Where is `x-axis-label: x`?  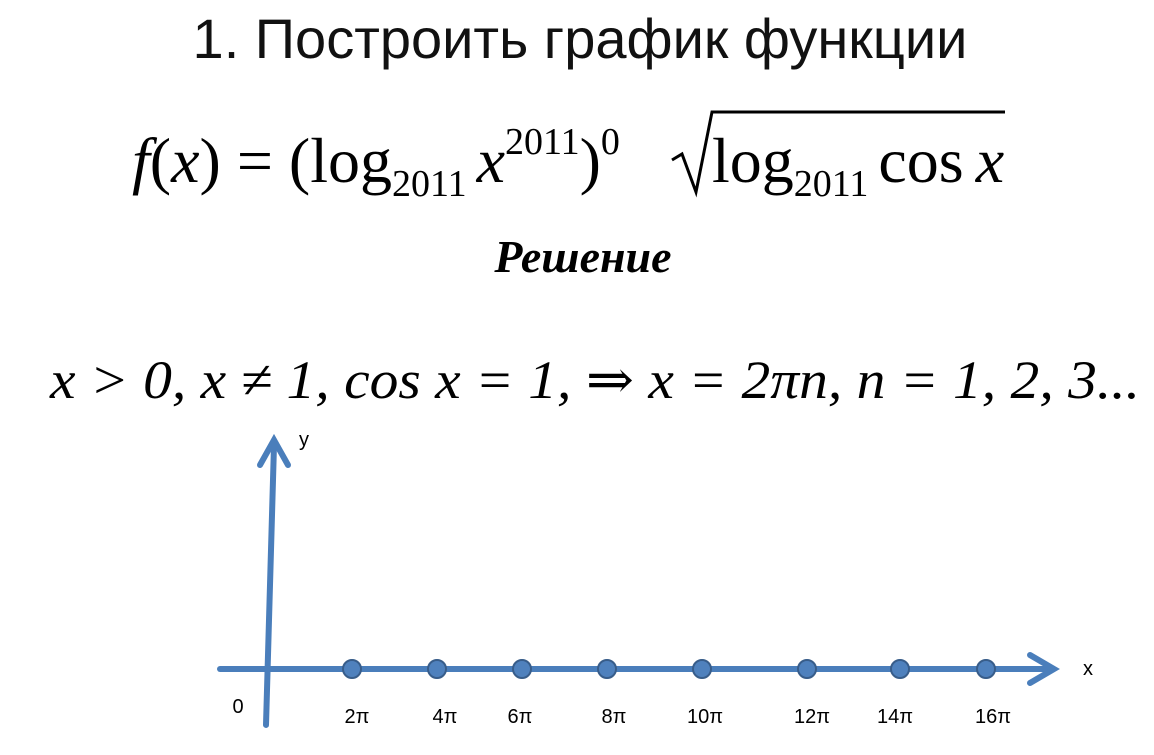
x-axis-label: x is located at coordinates (1088, 669).